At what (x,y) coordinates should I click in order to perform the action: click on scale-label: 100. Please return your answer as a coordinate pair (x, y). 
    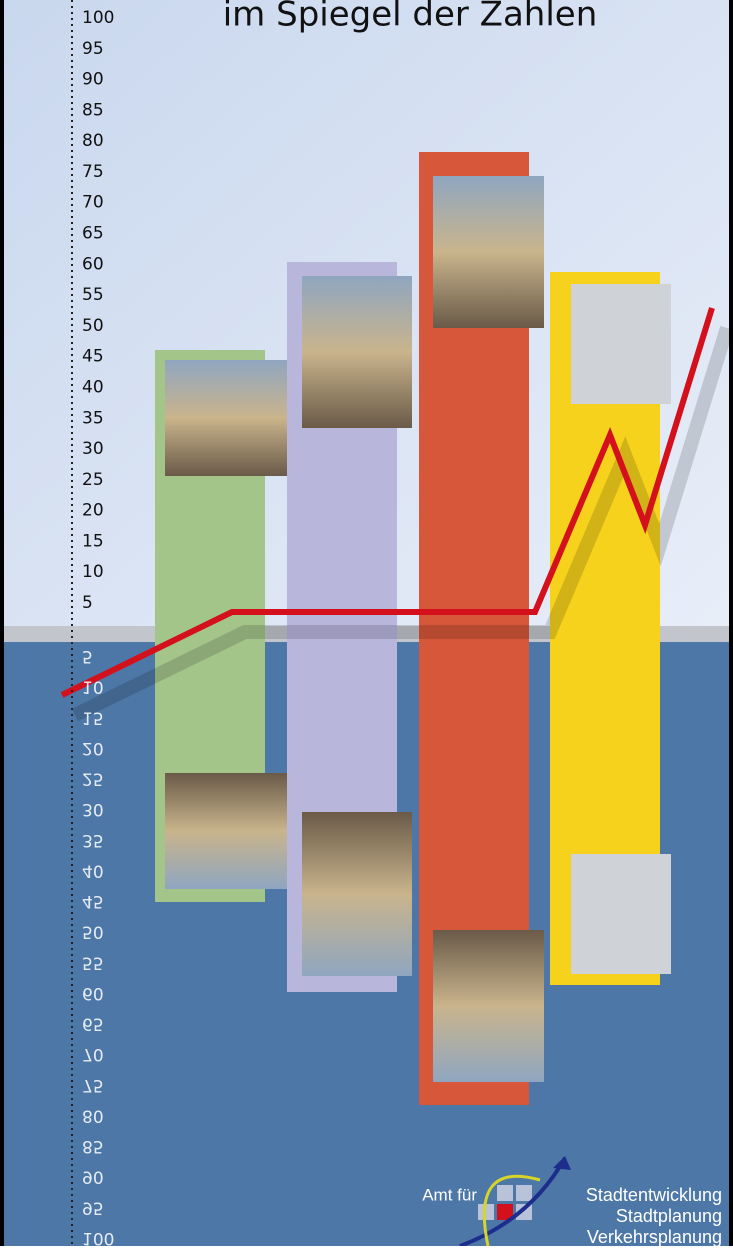
    Looking at the image, I should click on (98, 18).